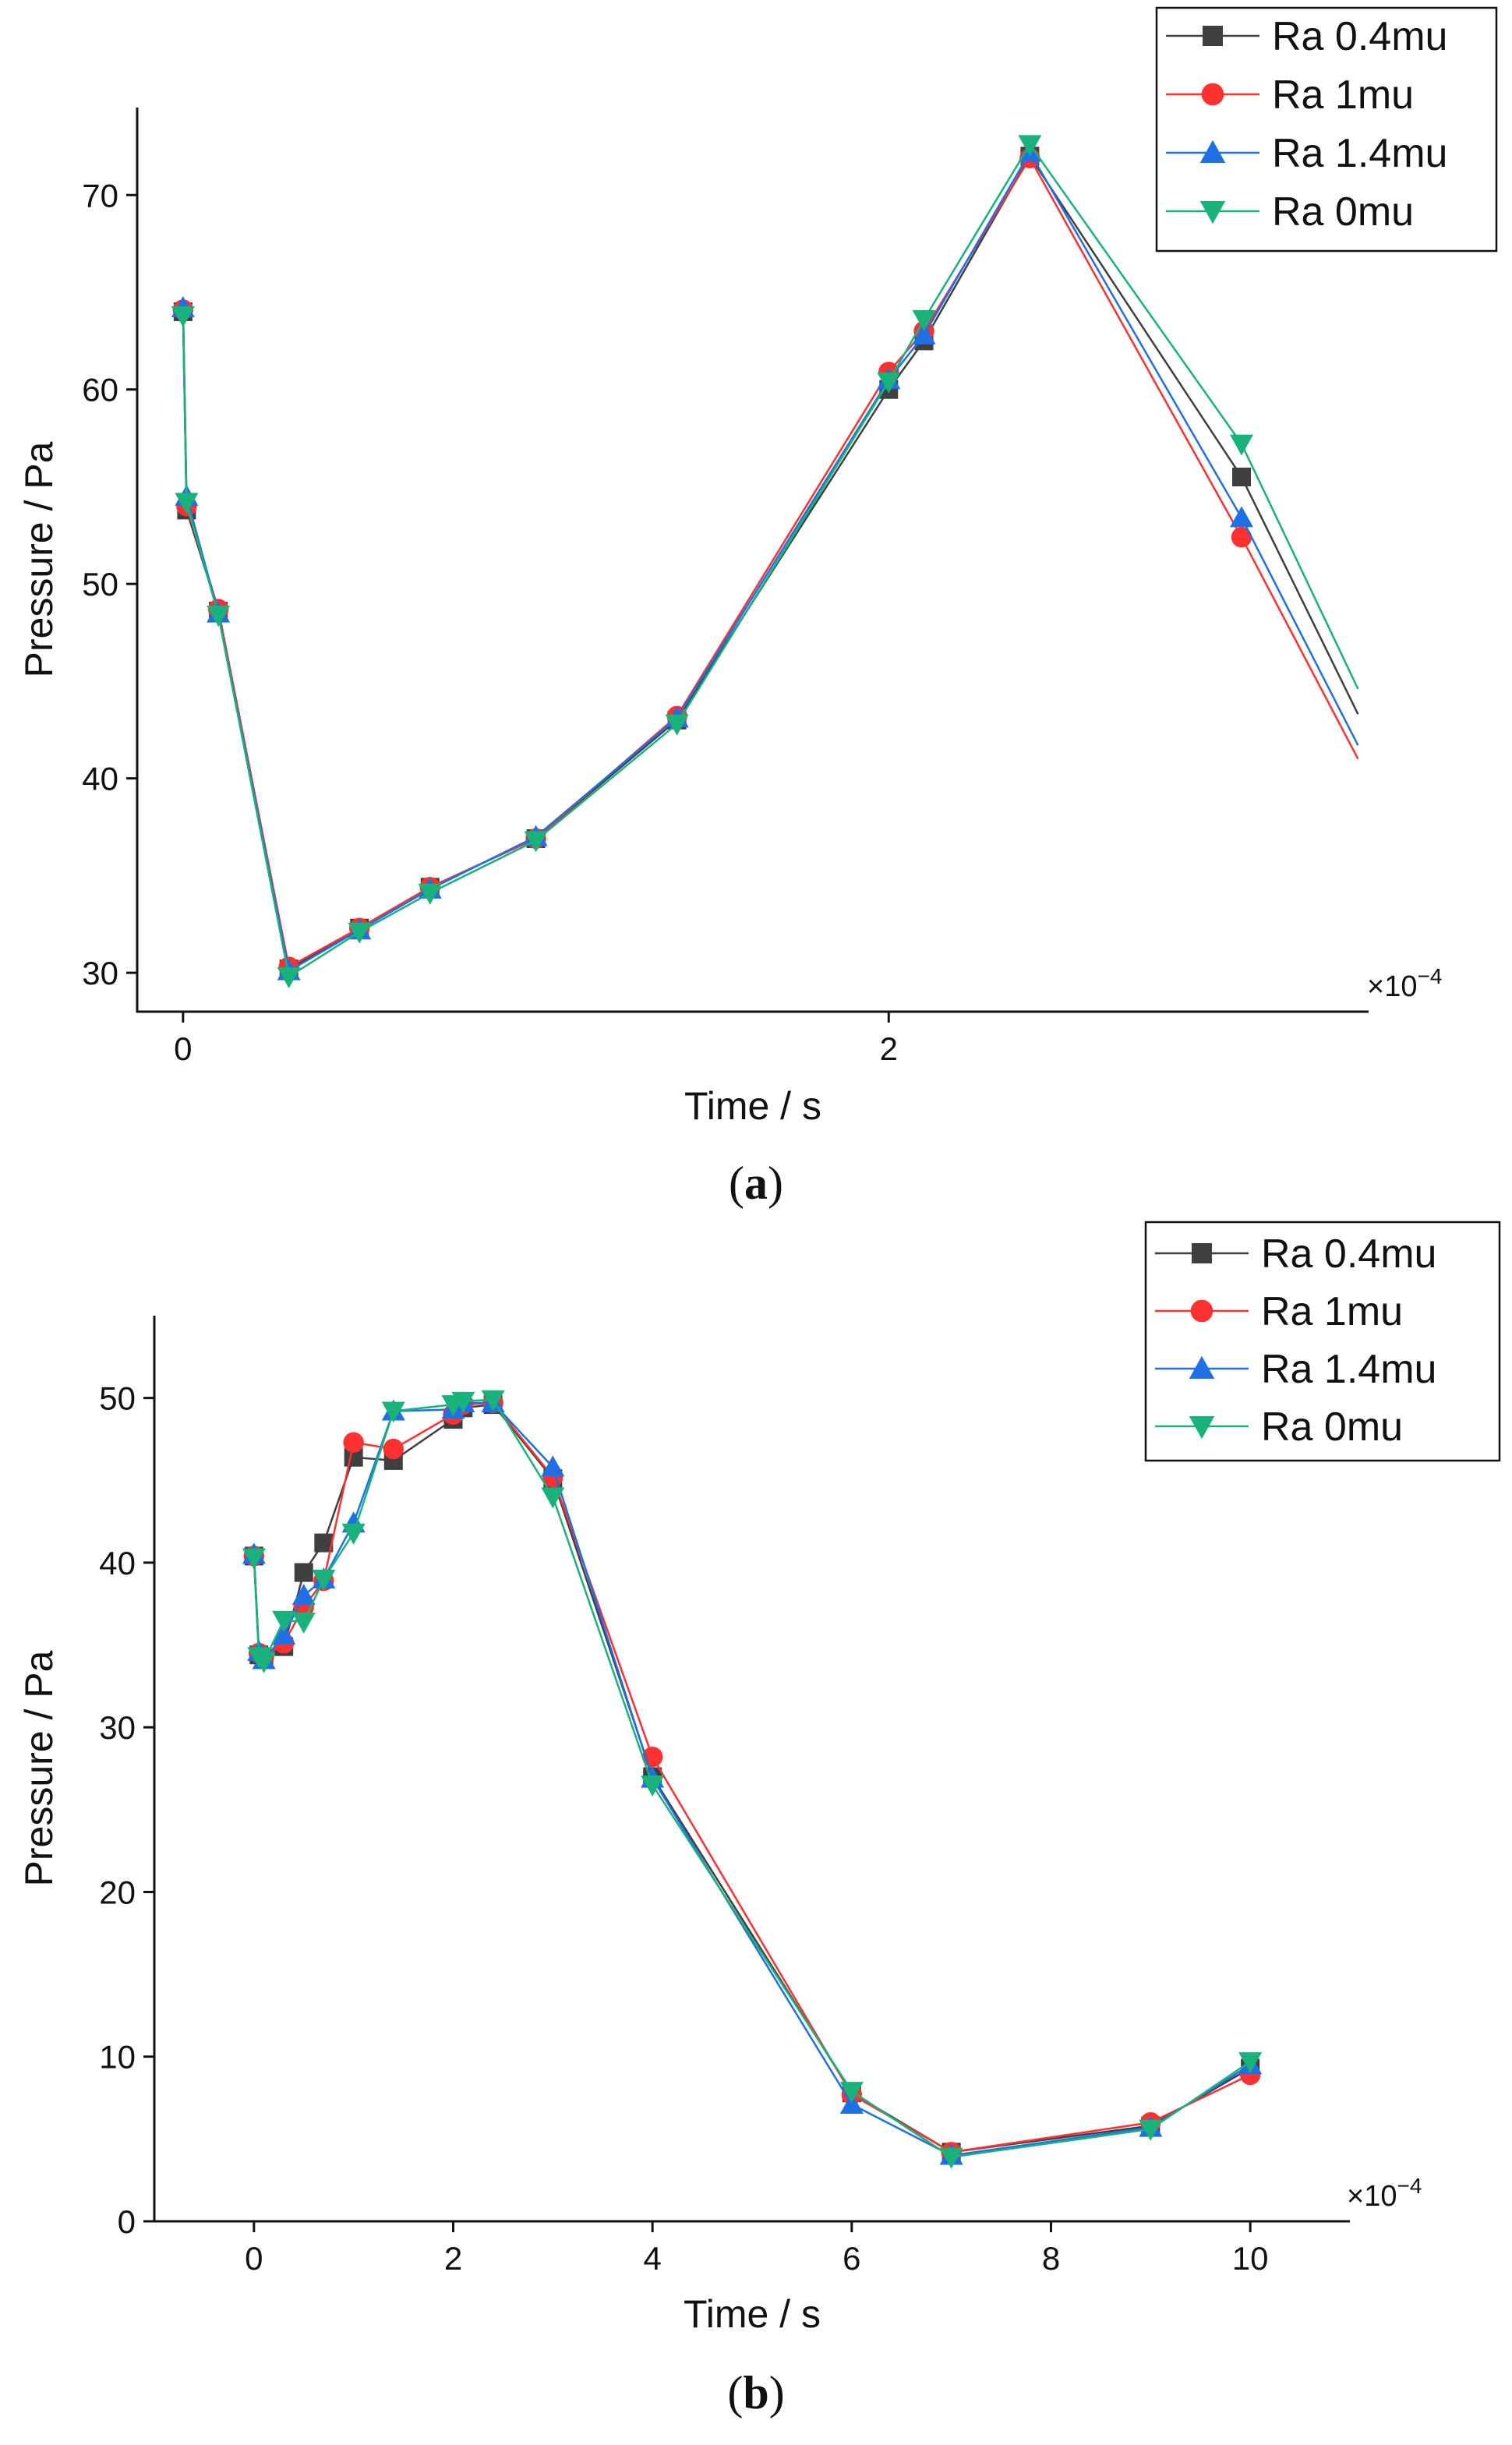  I want to click on x-tick-label: 10, so click(1250, 2258).